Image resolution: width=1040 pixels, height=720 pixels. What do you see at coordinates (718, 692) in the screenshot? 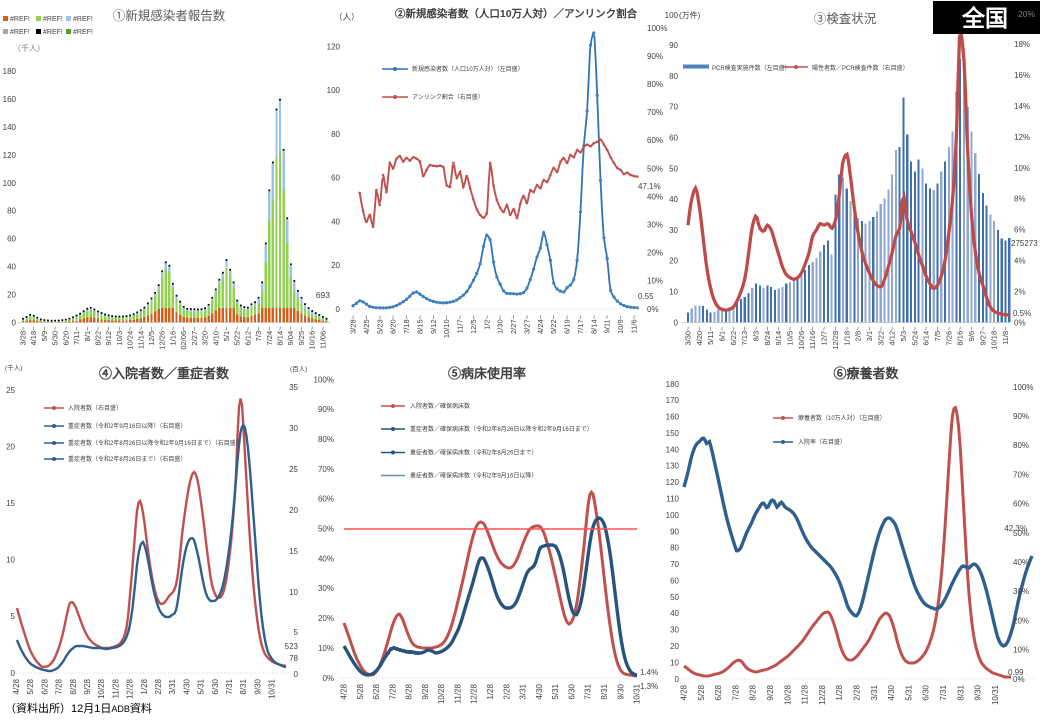
I see `svg-text: 6/28` at bounding box center [718, 692].